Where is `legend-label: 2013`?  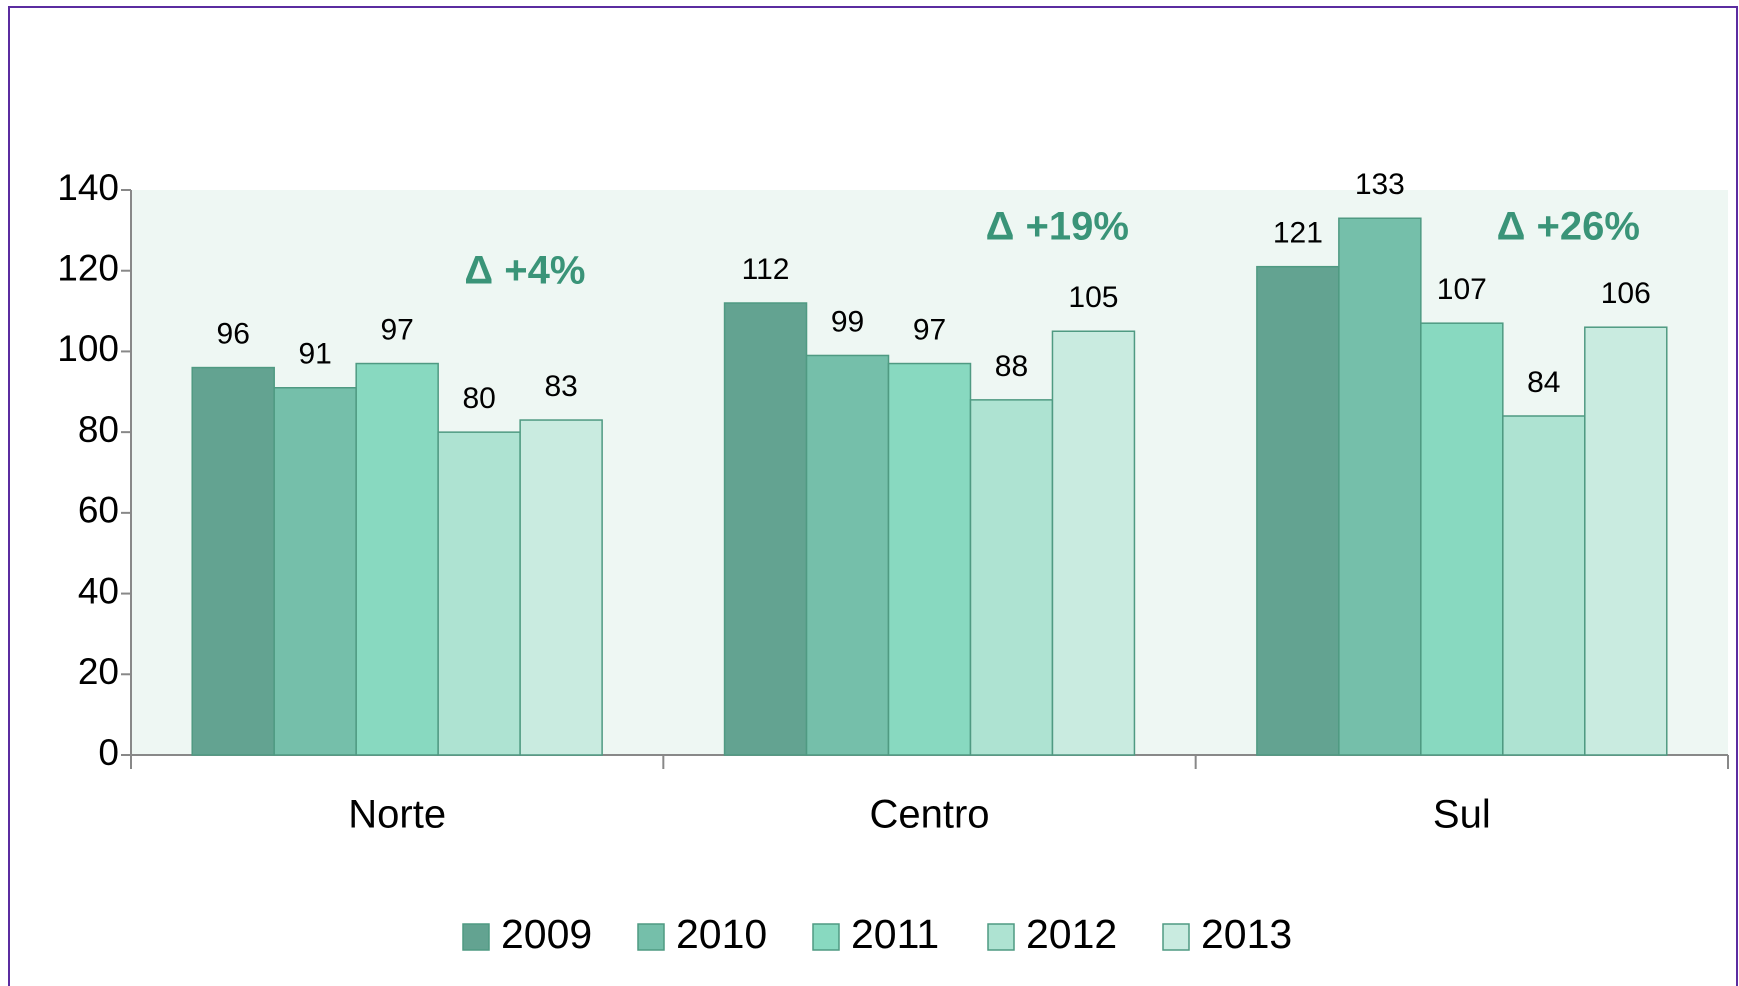 legend-label: 2013 is located at coordinates (1246, 934).